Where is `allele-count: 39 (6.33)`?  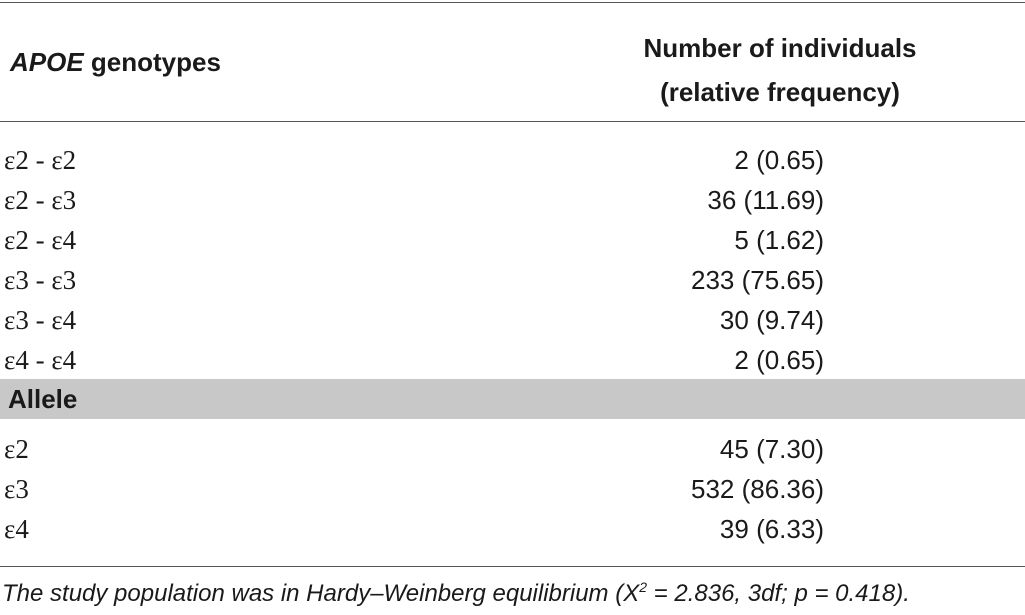
allele-count: 39 (6.33) is located at coordinates (771, 529).